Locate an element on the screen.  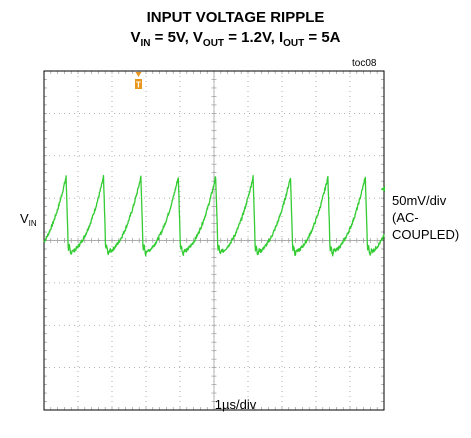
svg-text: T is located at coordinates (138, 85).